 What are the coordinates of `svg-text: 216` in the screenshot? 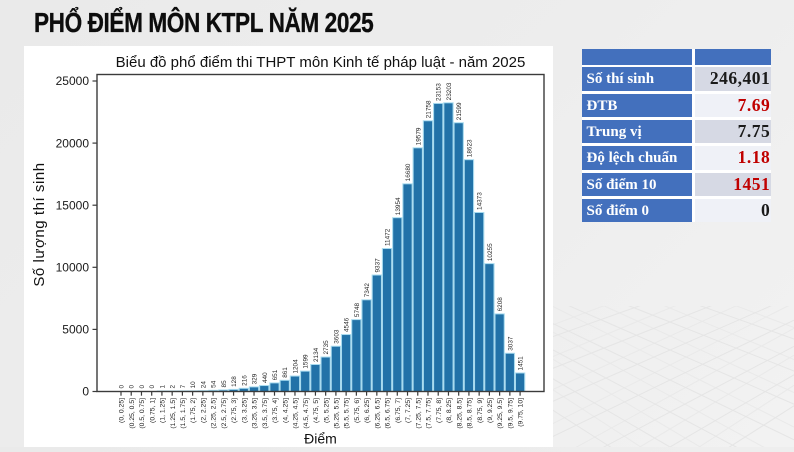 It's located at (244, 380).